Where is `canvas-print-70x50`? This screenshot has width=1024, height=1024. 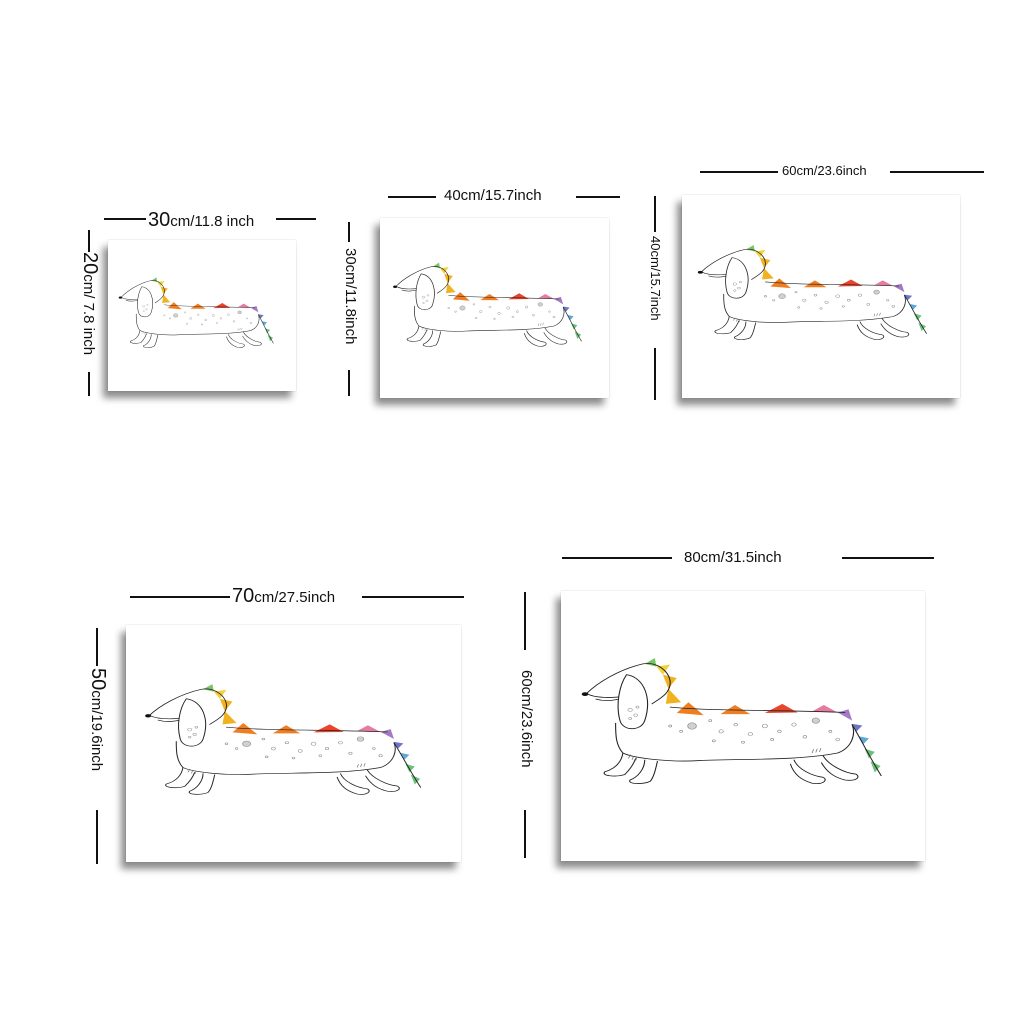
canvas-print-70x50 is located at coordinates (293, 743).